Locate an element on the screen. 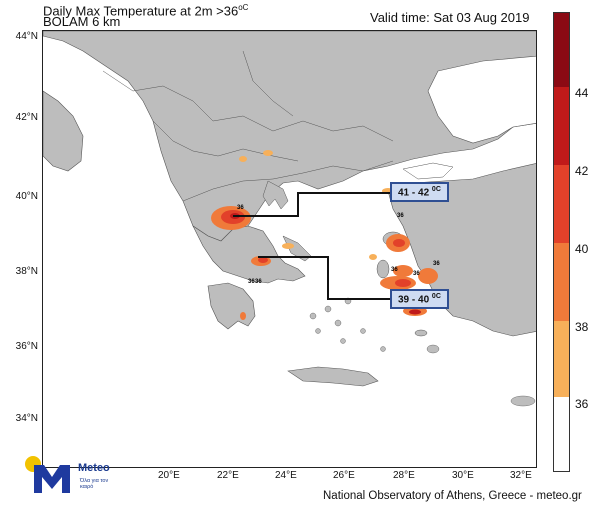  lat-label: 40°N is located at coordinates (26, 196).